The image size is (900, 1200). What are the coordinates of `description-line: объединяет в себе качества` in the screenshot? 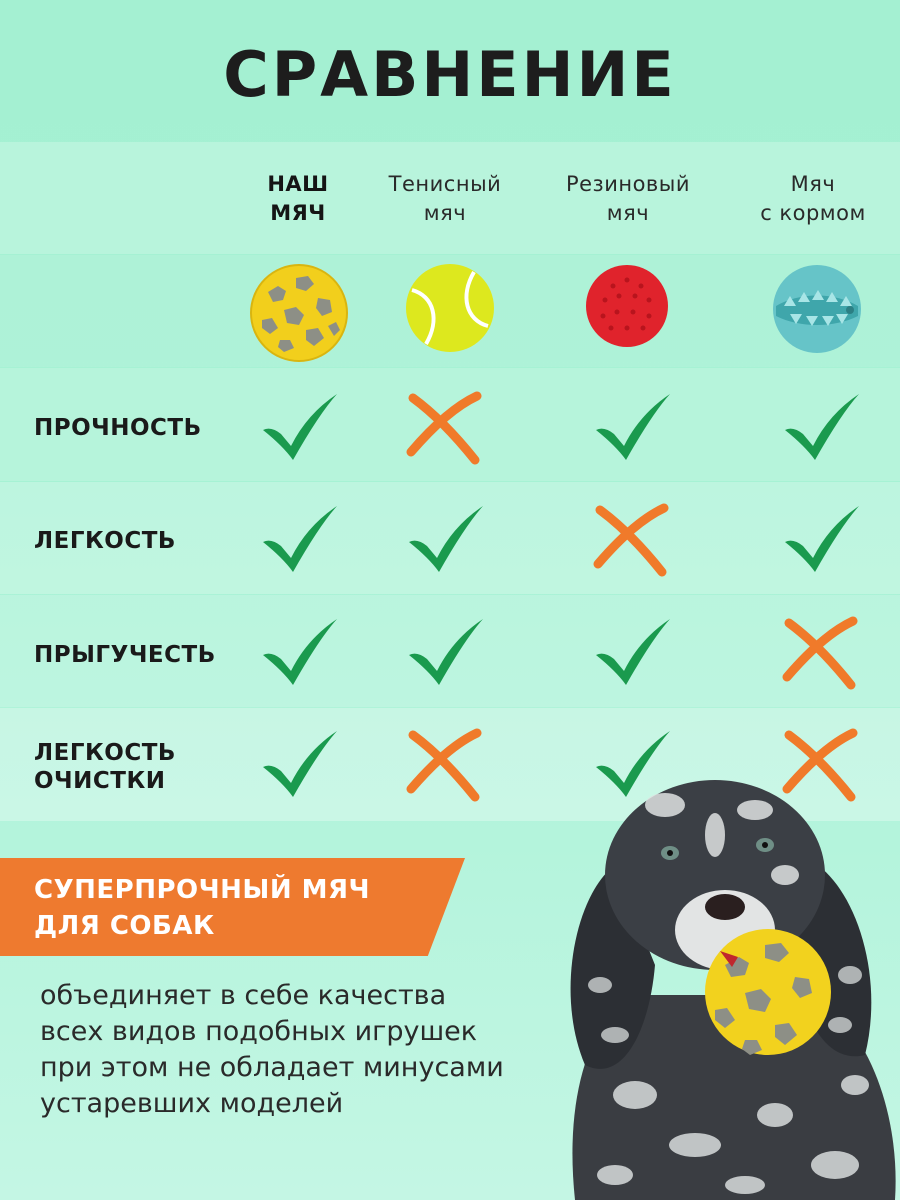 It's located at (243, 995).